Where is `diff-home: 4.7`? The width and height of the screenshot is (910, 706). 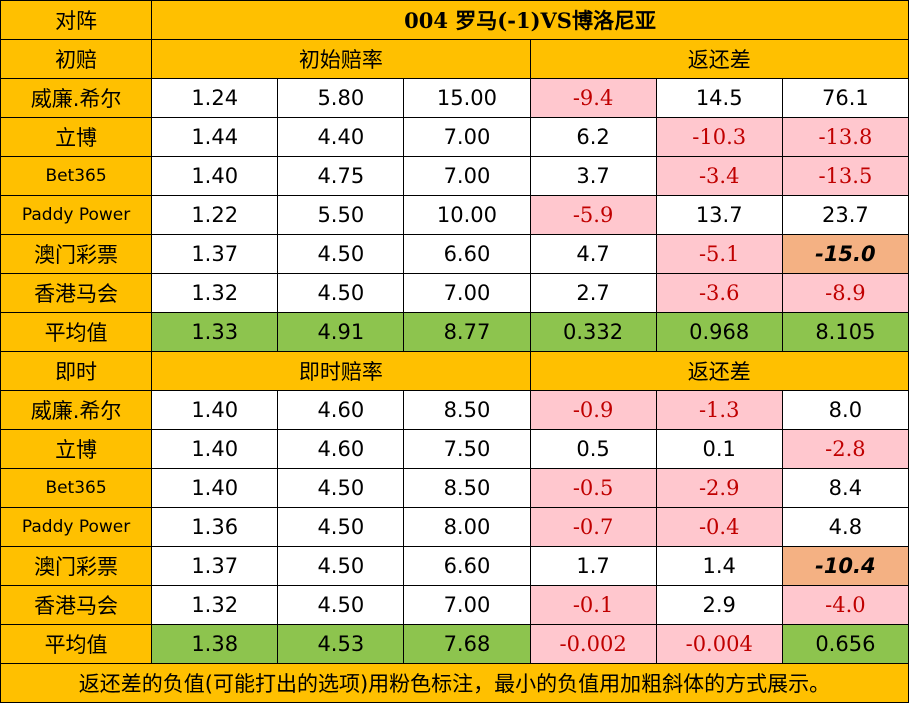 diff-home: 4.7 is located at coordinates (593, 254).